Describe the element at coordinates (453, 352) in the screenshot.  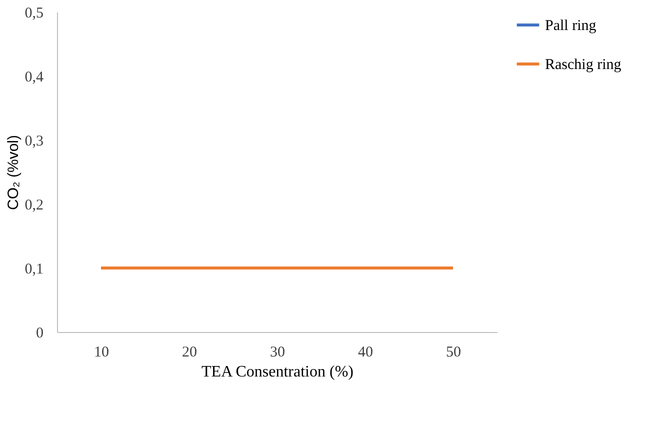
I see `x-tick-label: 50` at that location.